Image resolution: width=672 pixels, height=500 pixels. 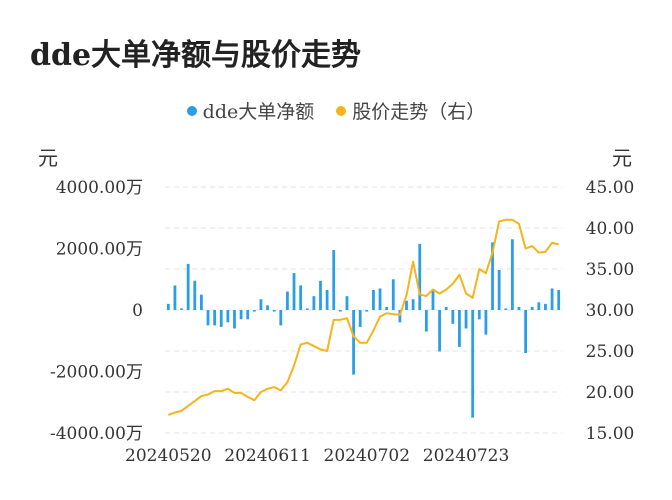 I want to click on legend-item-dde: dde大单净额, so click(x=250, y=110).